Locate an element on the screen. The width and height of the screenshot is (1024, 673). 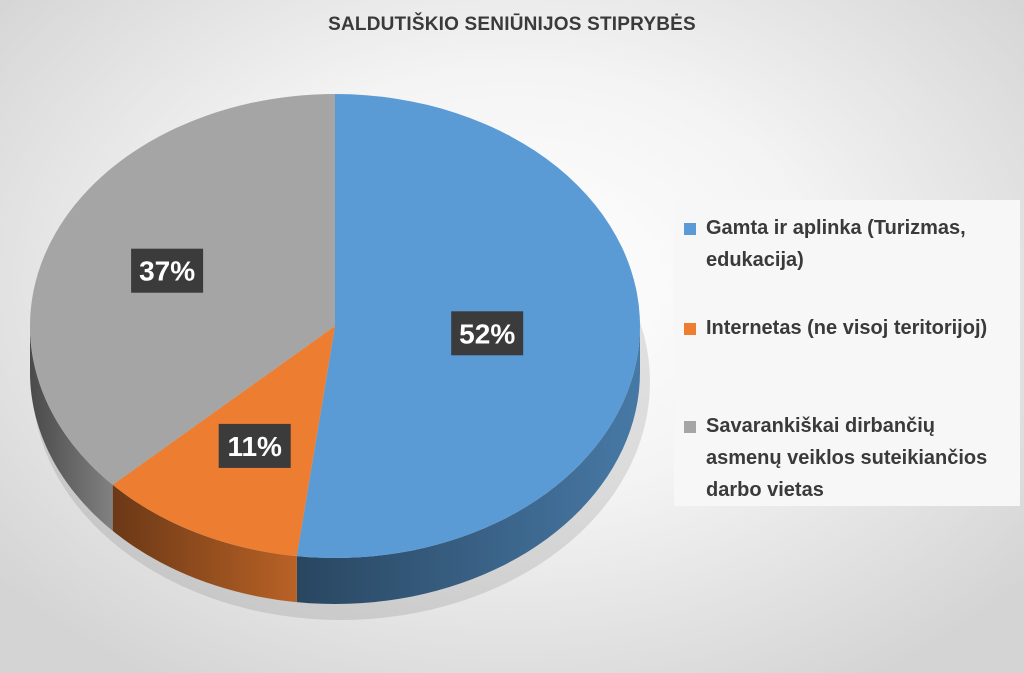
chart-title: SALDUTIŠKIO SENIŪNIJOS STIPRYBĖS is located at coordinates (512, 24).